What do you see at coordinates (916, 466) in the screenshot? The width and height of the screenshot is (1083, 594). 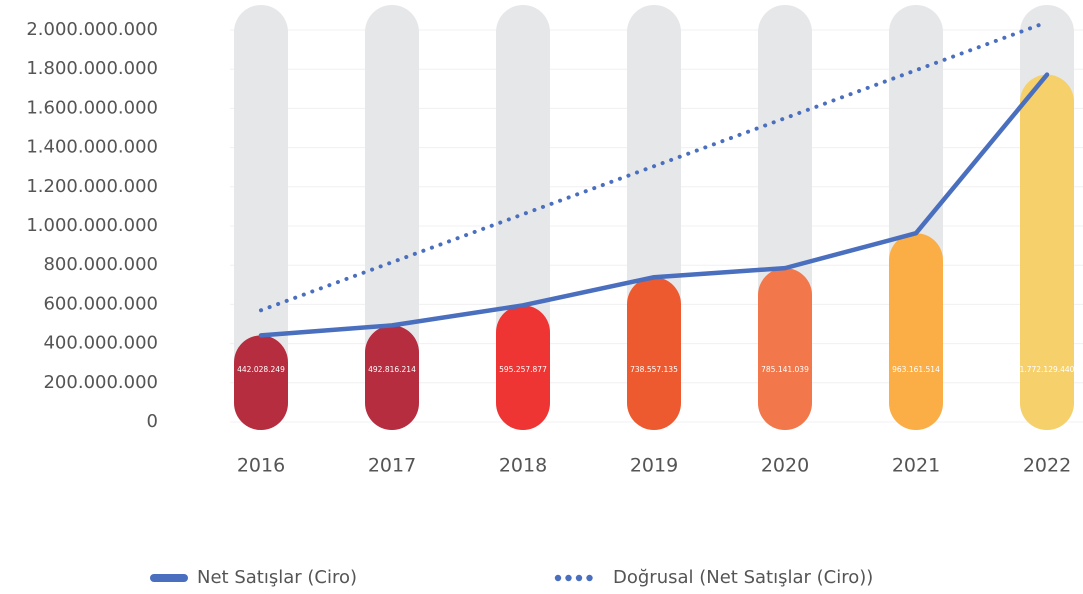 I see `x-tick-label: 2021` at bounding box center [916, 466].